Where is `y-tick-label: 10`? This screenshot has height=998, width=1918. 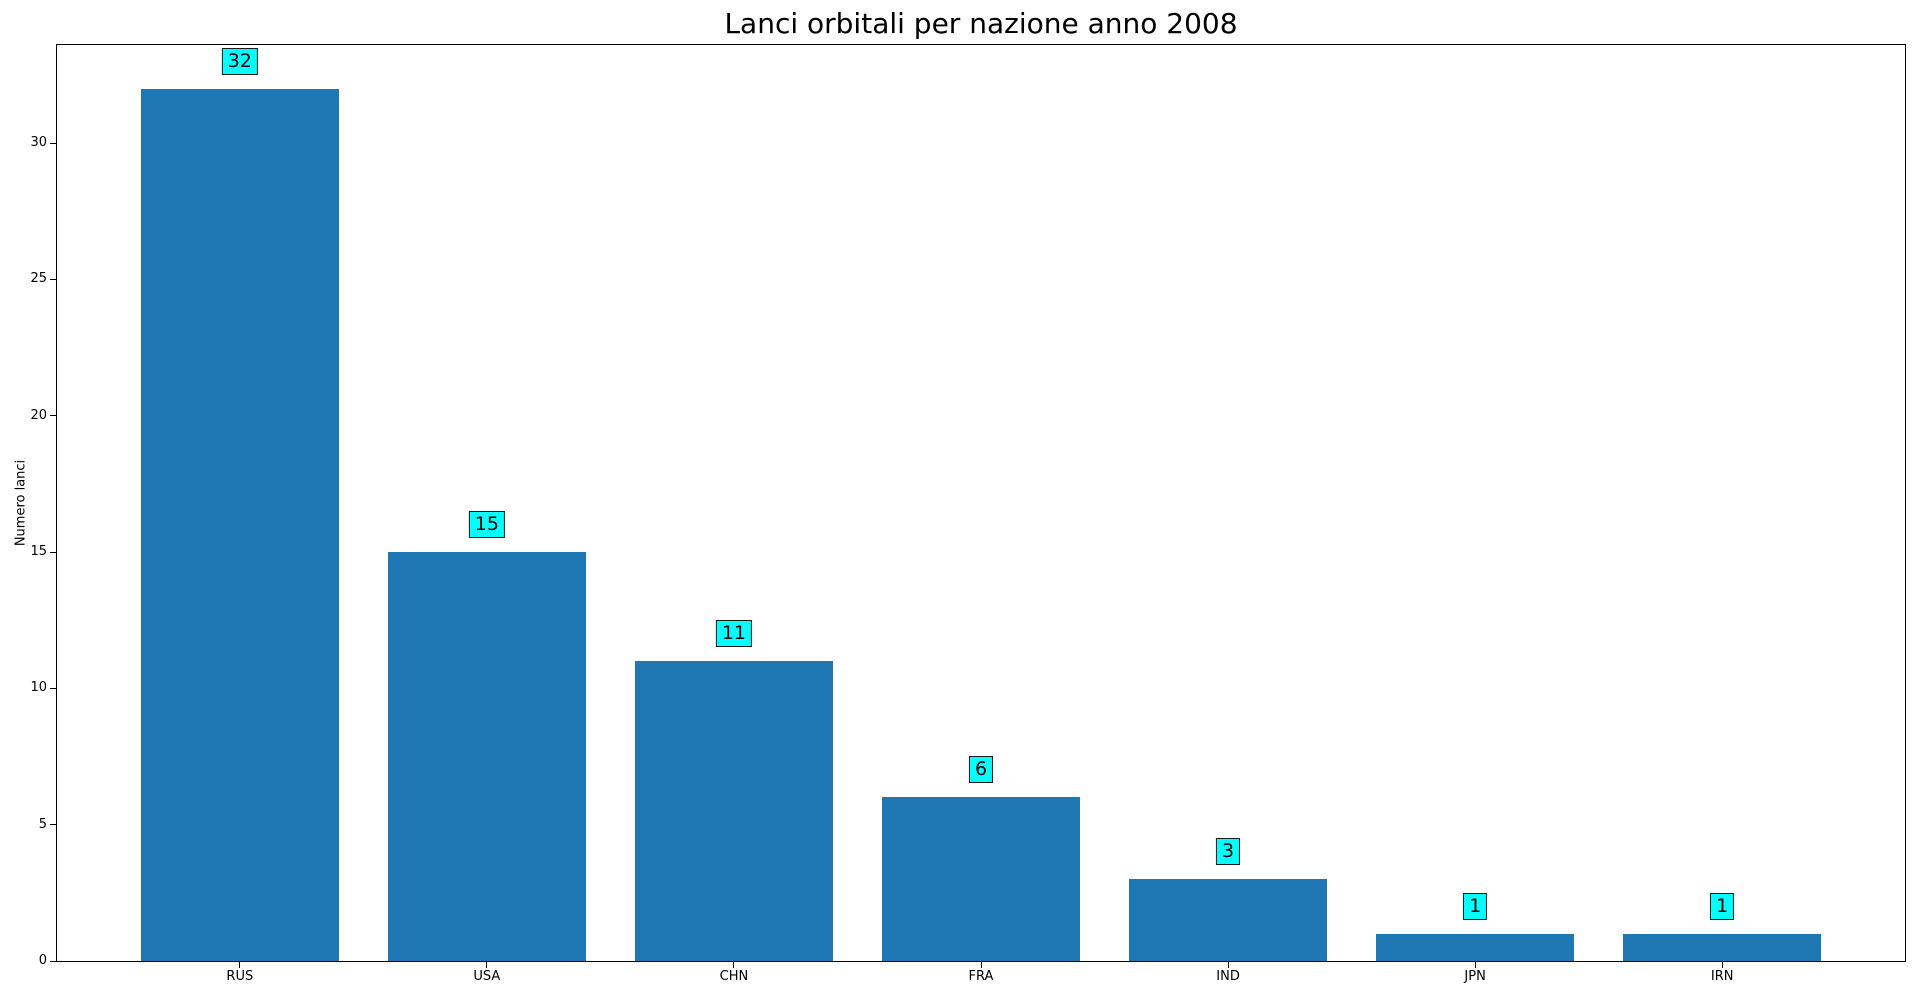
y-tick-label: 10 is located at coordinates (38, 688).